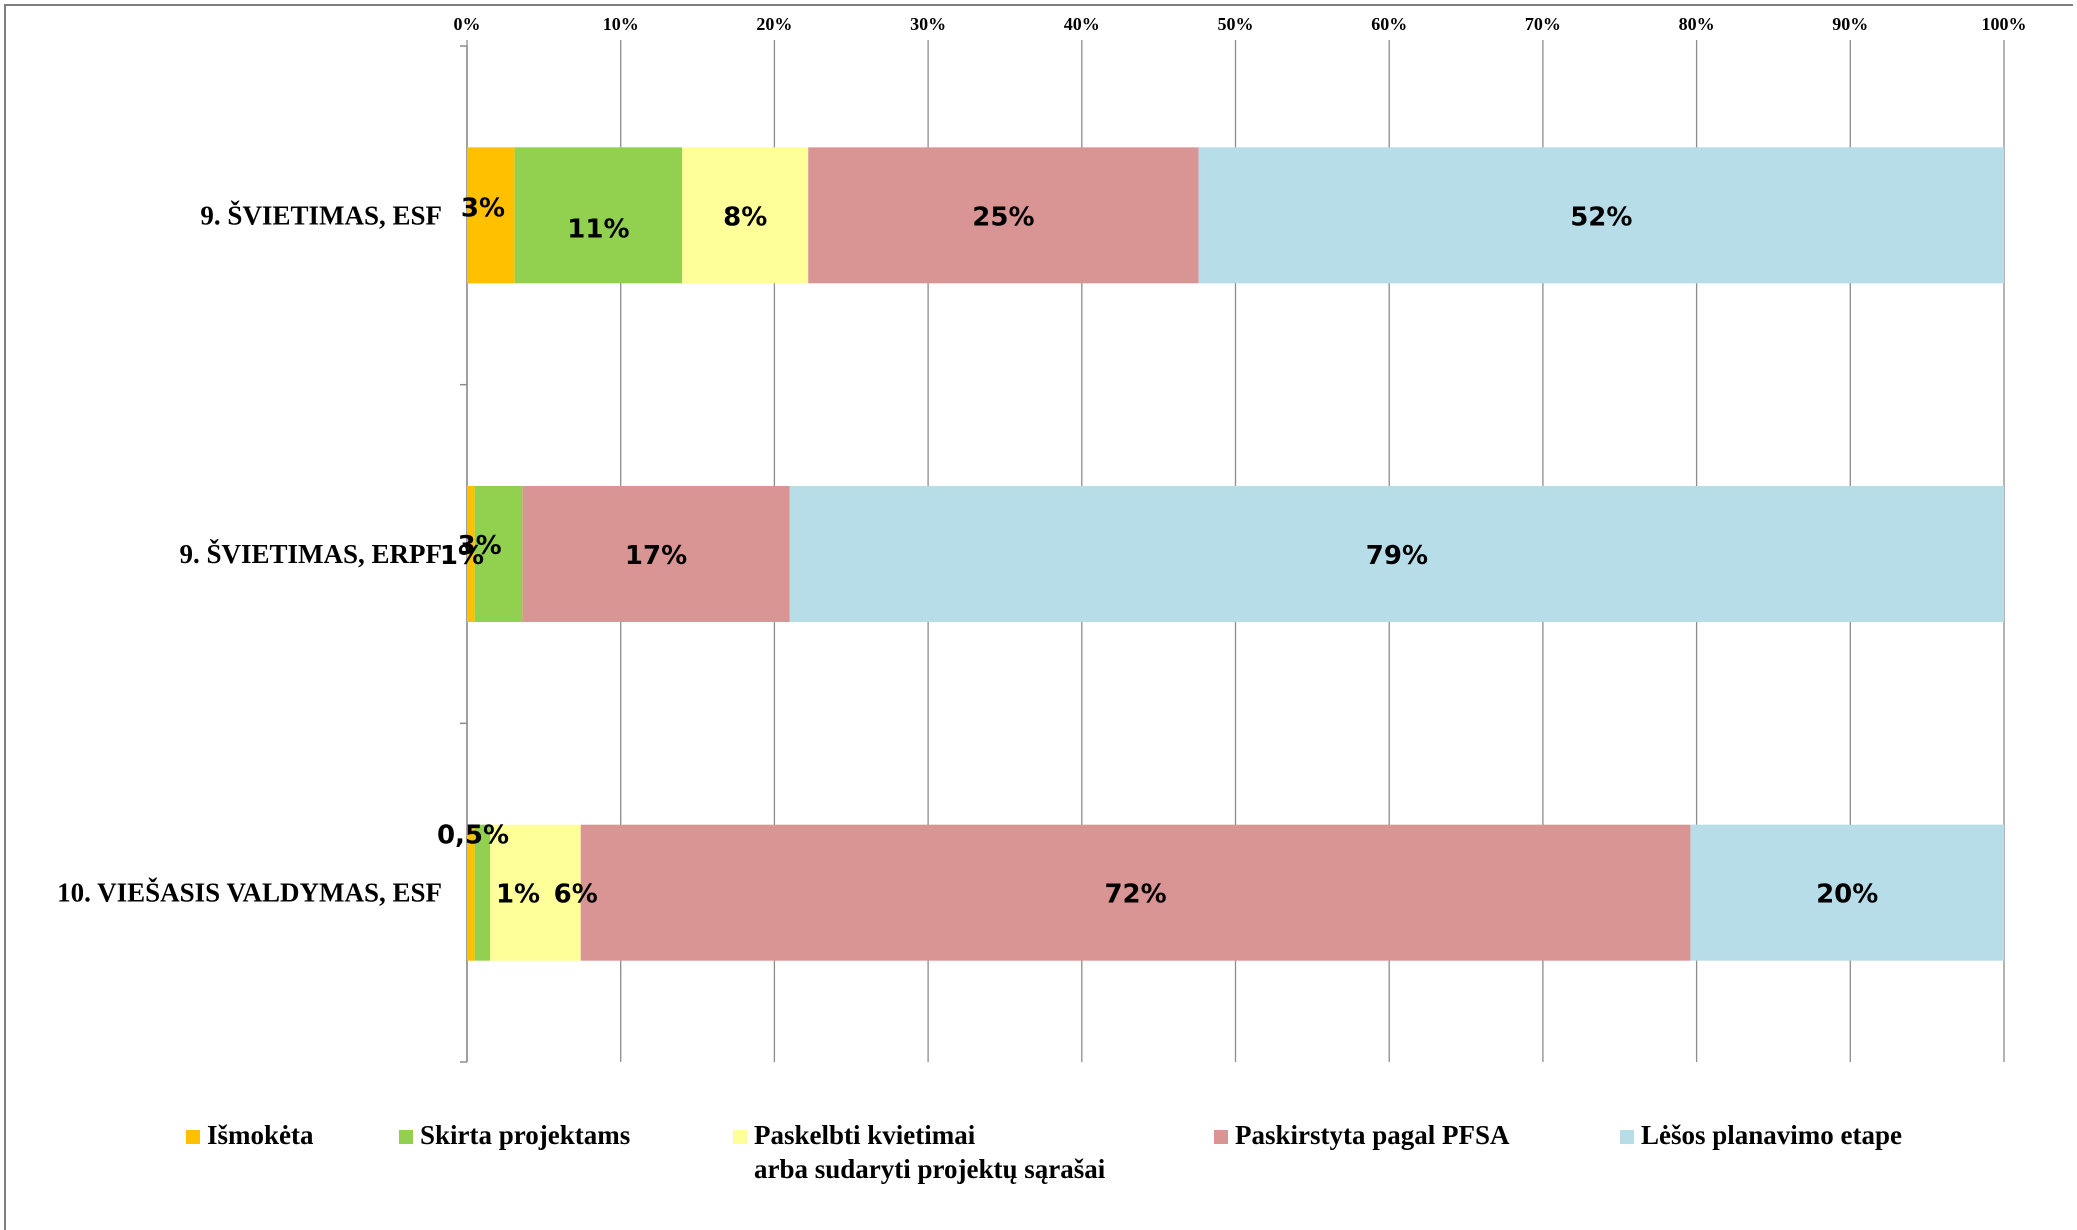 The height and width of the screenshot is (1230, 2077). What do you see at coordinates (1697, 24) in the screenshot?
I see `x-tick-label: 80%` at bounding box center [1697, 24].